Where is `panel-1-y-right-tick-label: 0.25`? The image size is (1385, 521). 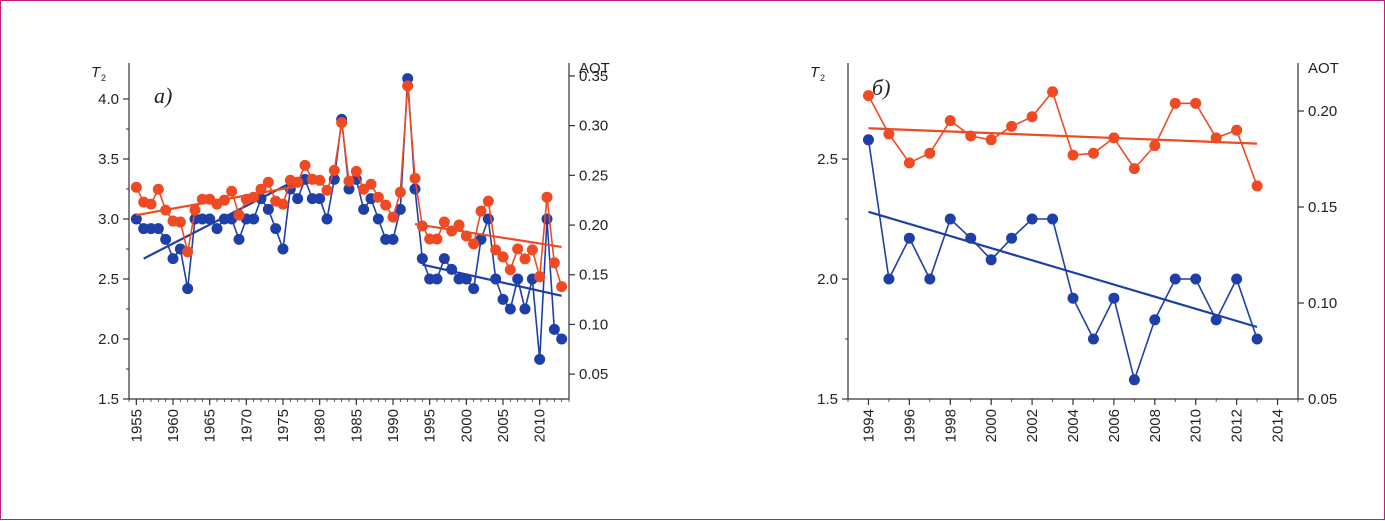 panel-1-y-right-tick-label: 0.25 is located at coordinates (593, 175).